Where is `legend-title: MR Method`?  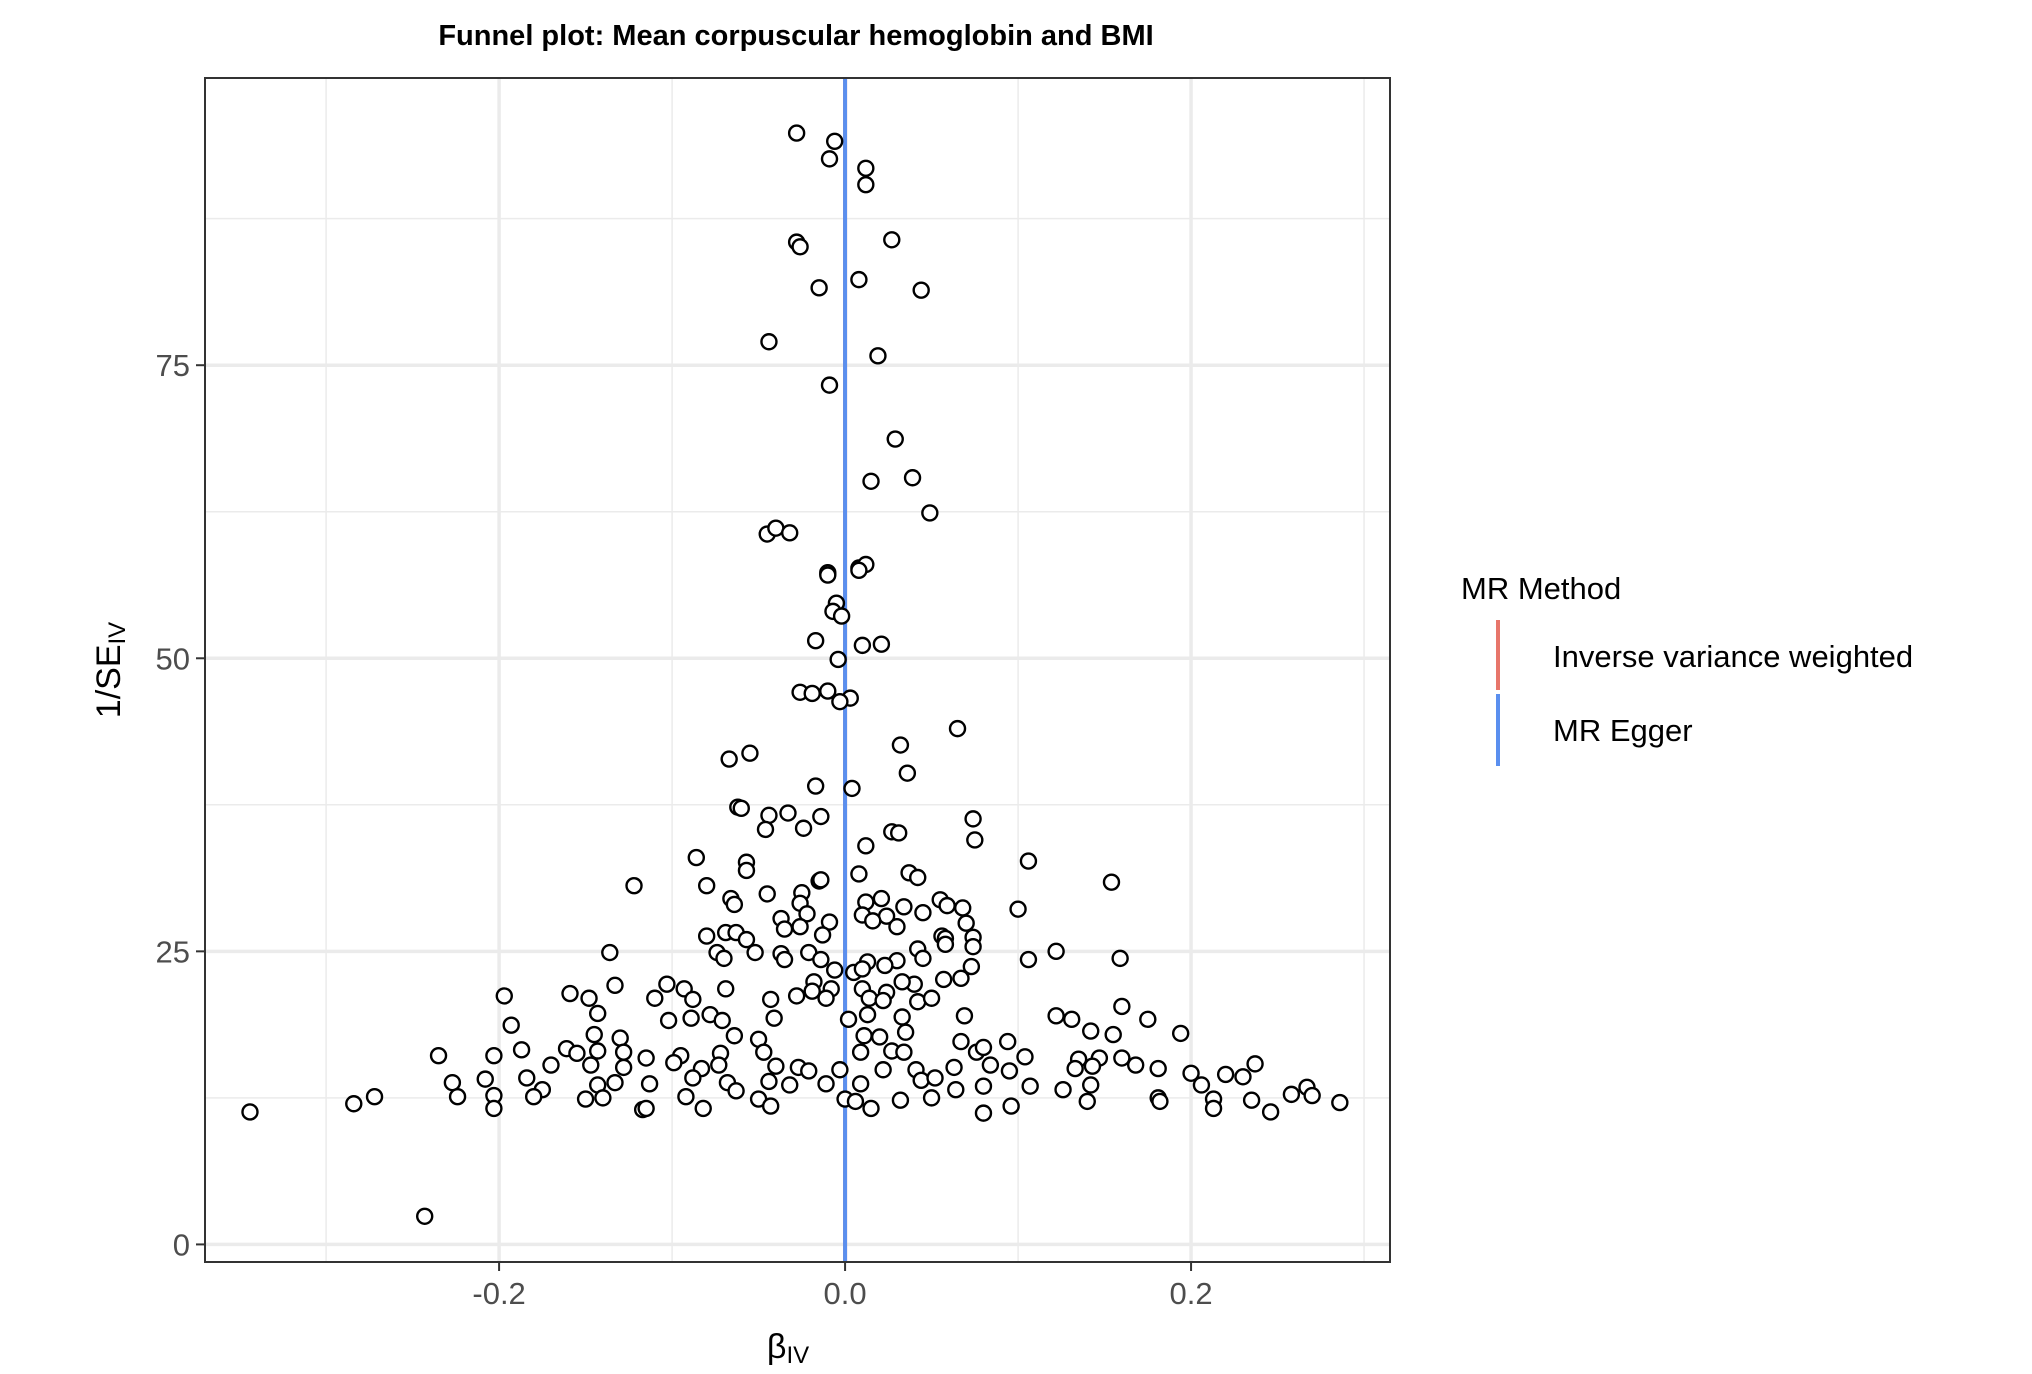 legend-title: MR Method is located at coordinates (1541, 588).